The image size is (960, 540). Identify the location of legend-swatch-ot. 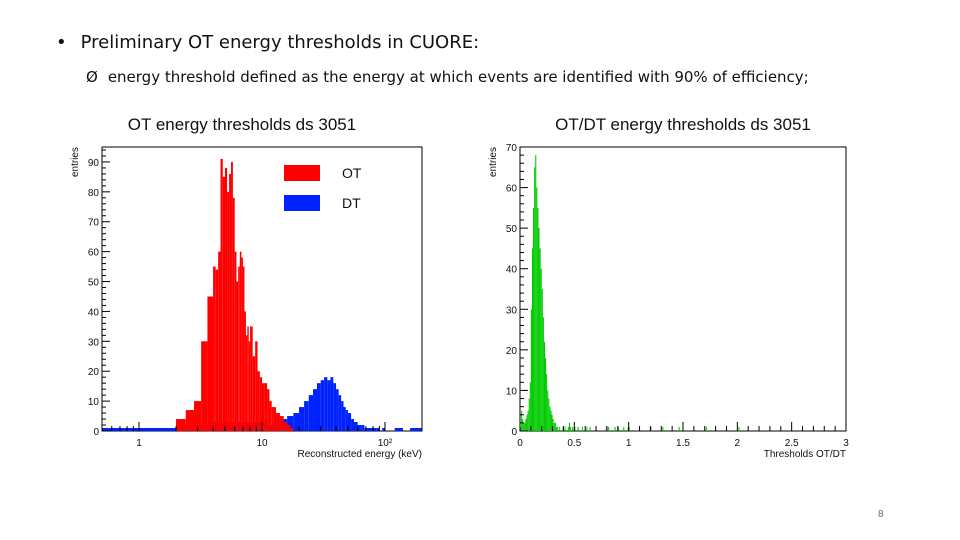
(302, 173).